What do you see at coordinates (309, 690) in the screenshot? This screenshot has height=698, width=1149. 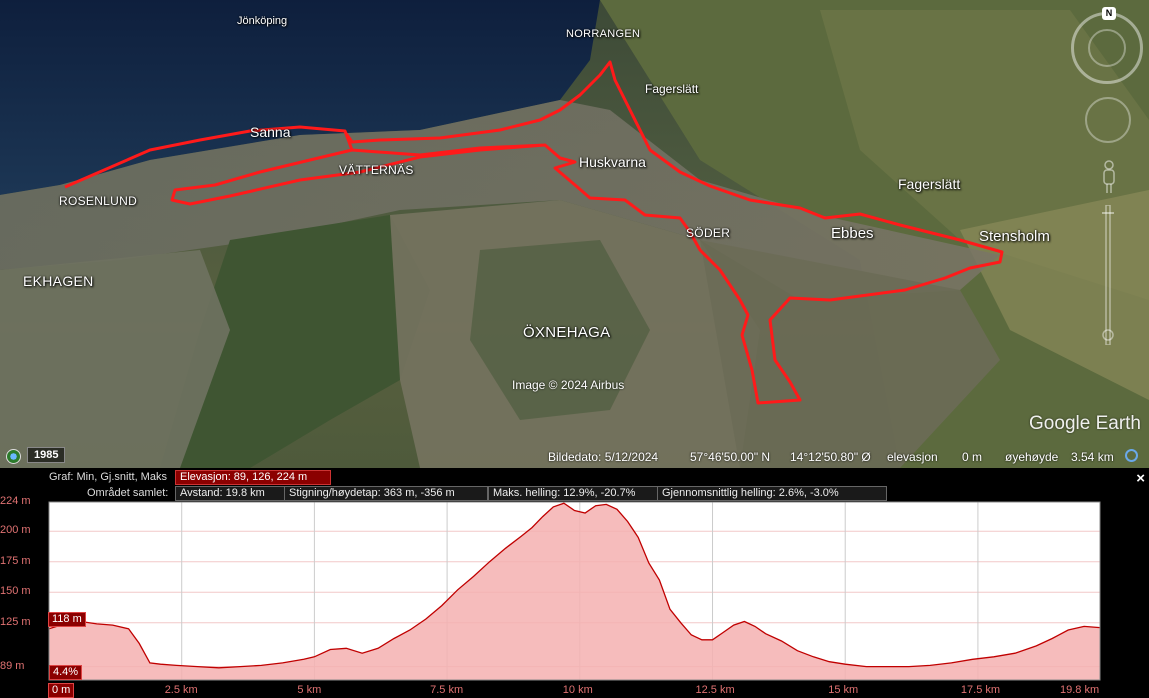 I see `x-tick-label: 5 km` at bounding box center [309, 690].